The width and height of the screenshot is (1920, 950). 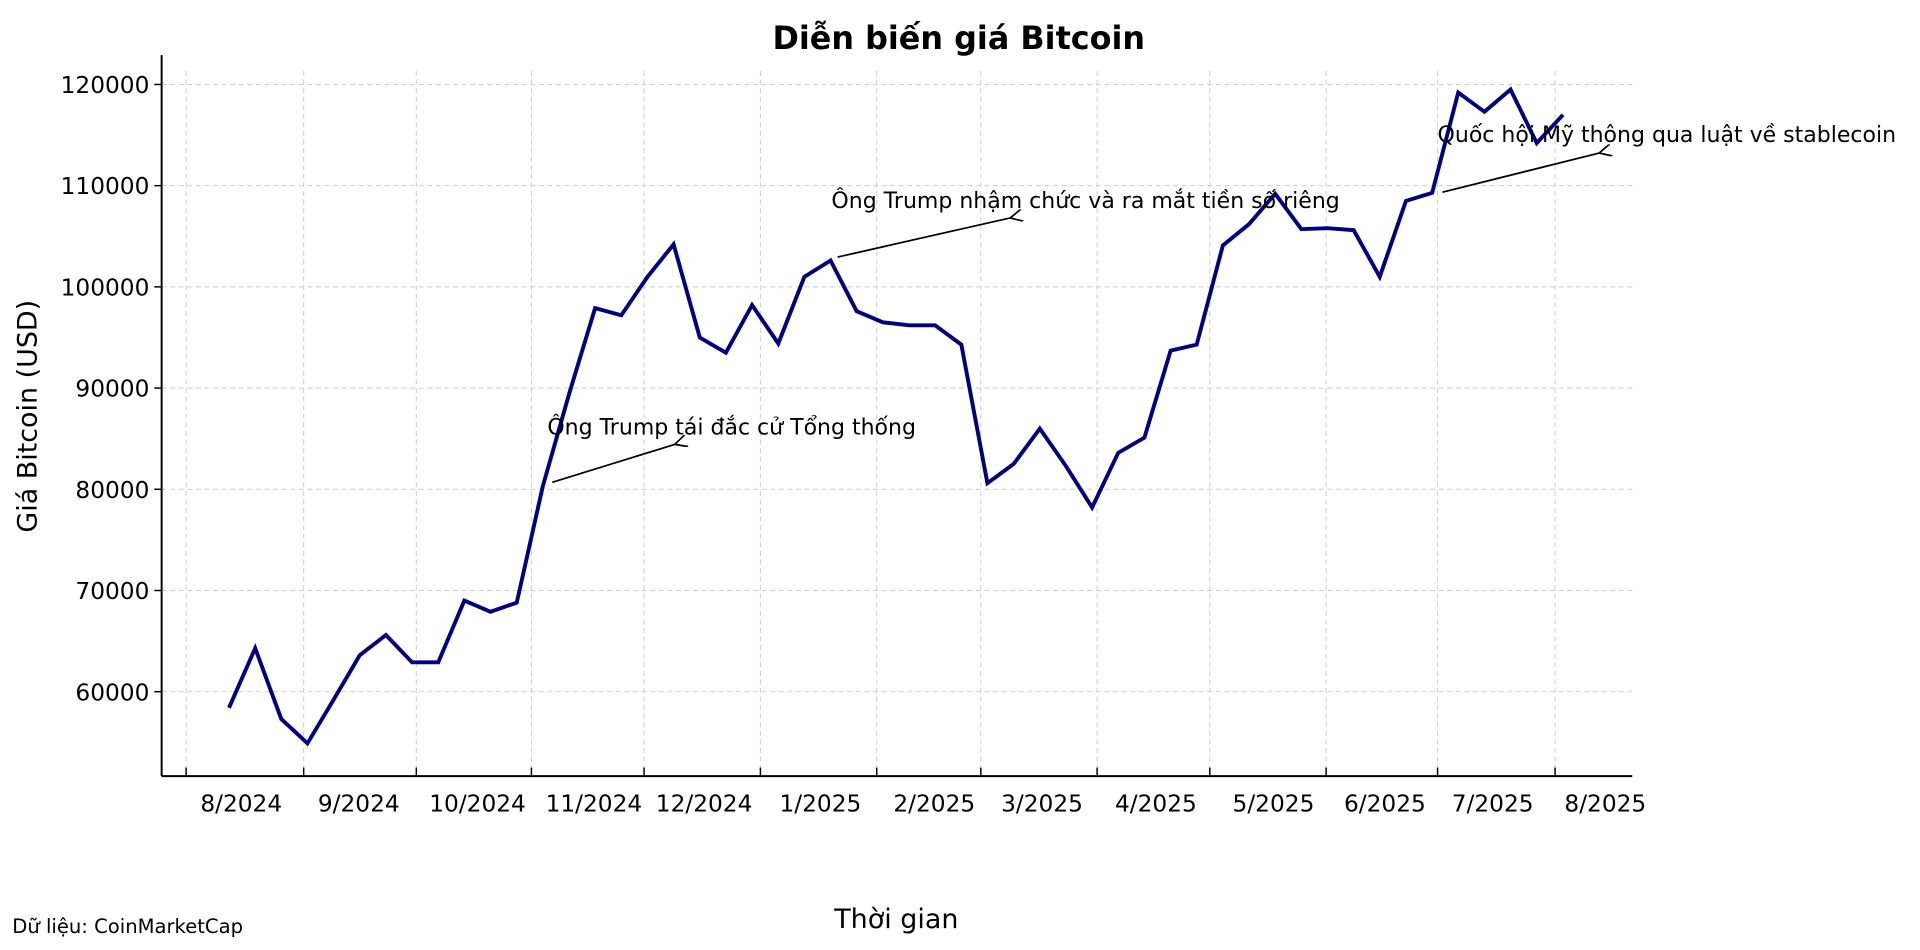 I want to click on x-tick-label: 11/2024, so click(x=594, y=804).